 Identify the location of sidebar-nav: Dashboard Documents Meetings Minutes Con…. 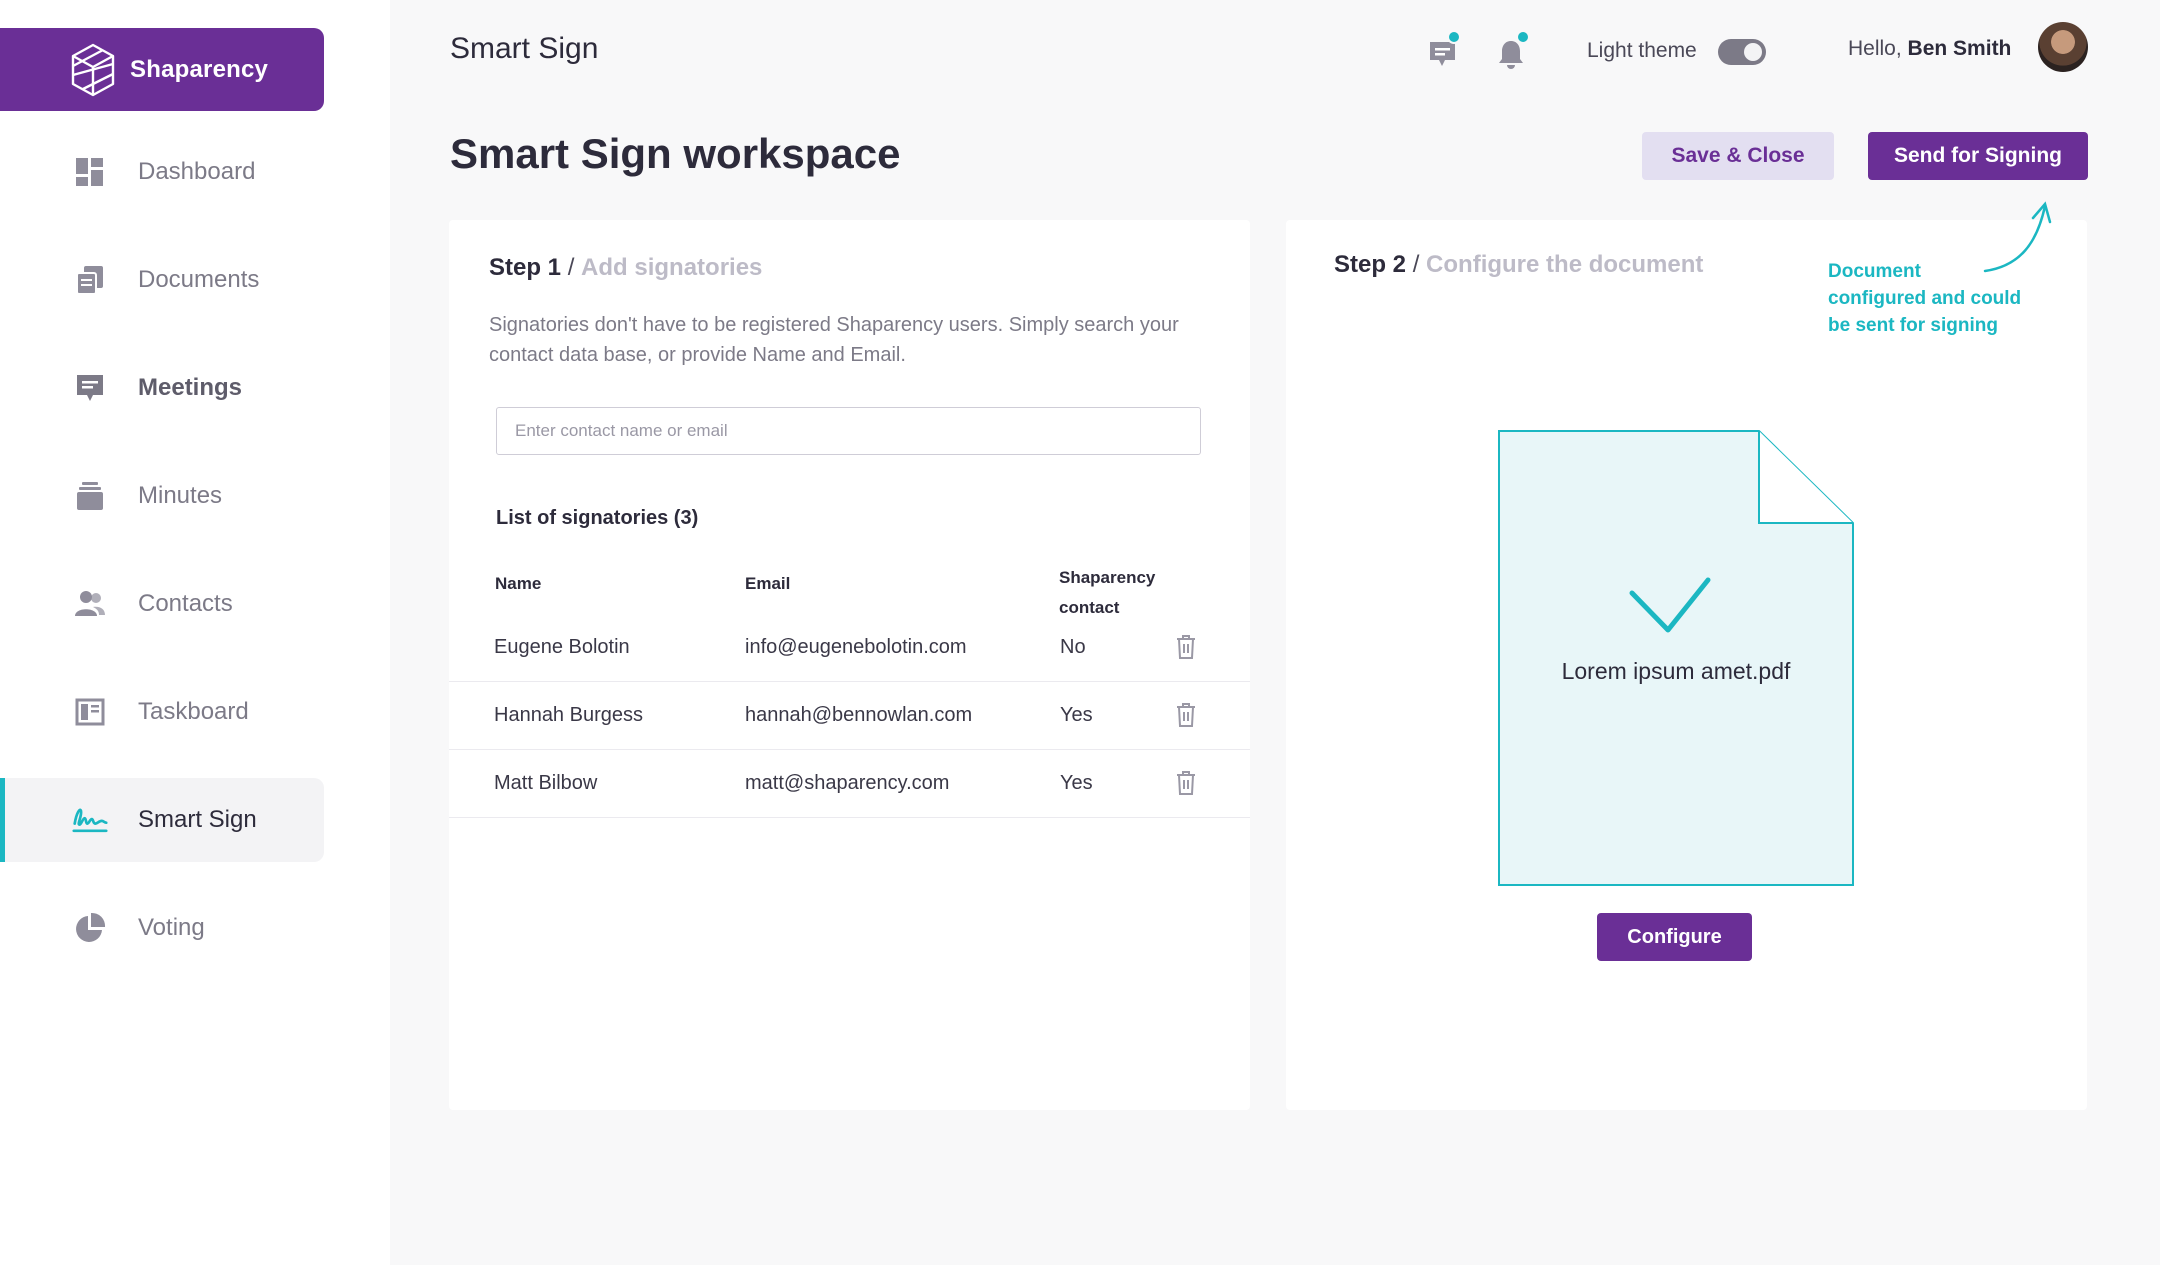
(162, 562).